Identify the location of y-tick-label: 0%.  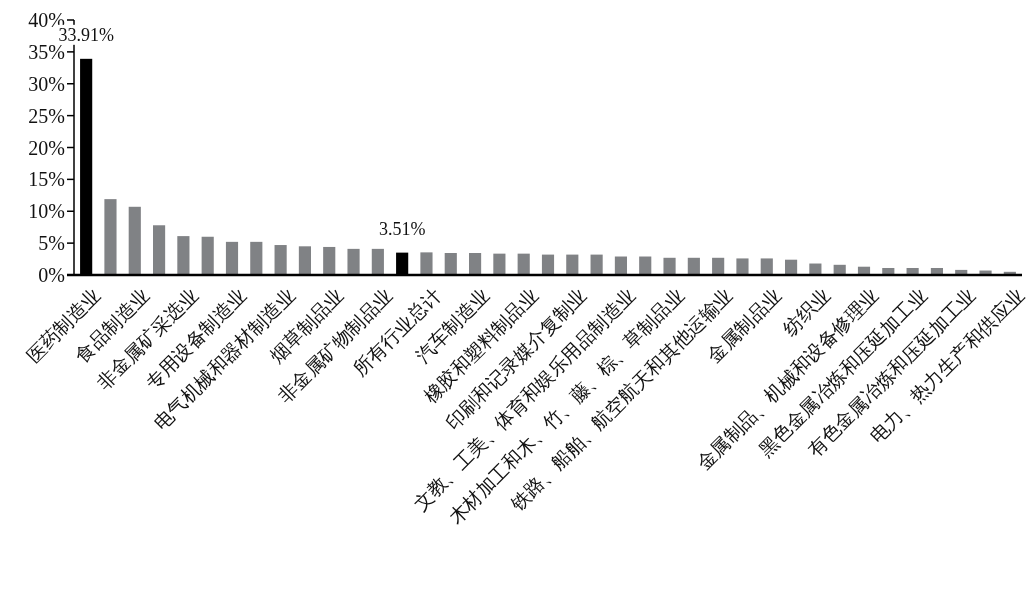
(51, 275).